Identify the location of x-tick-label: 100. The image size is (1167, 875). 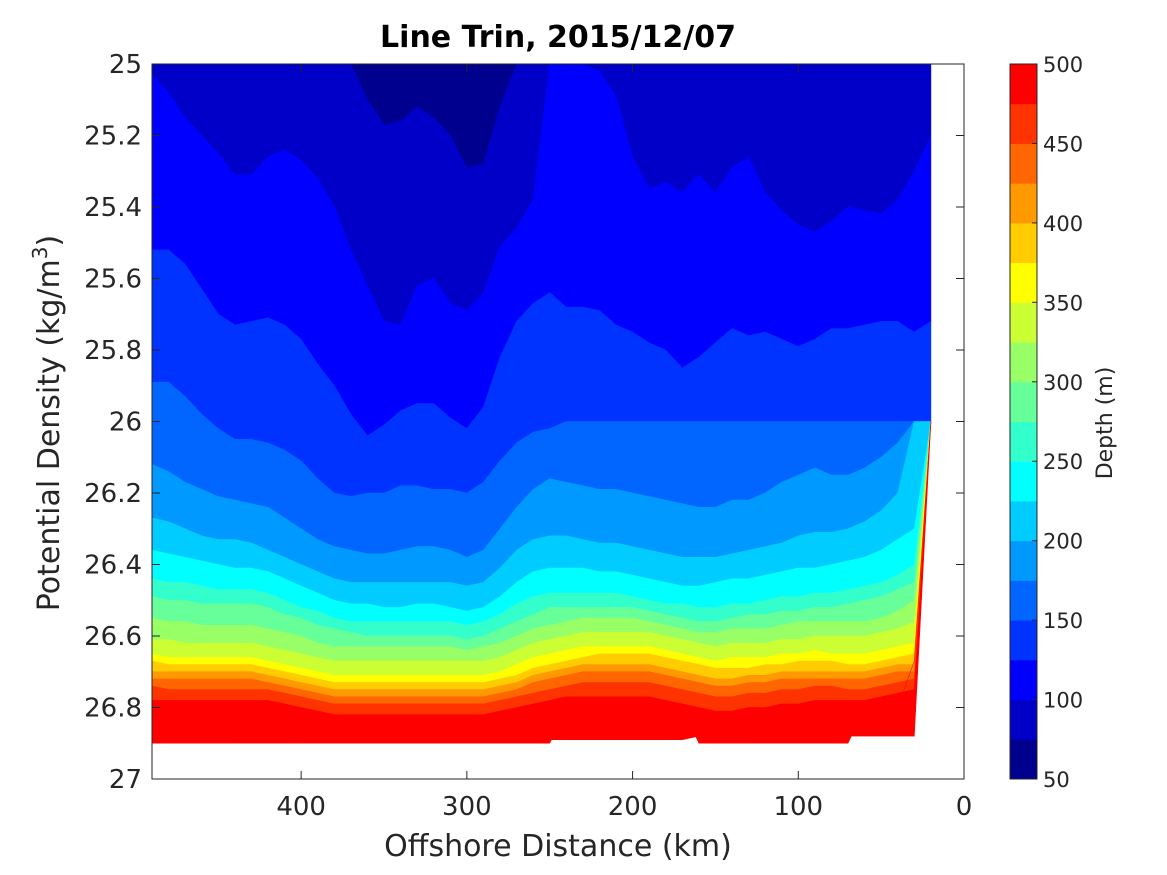
(798, 807).